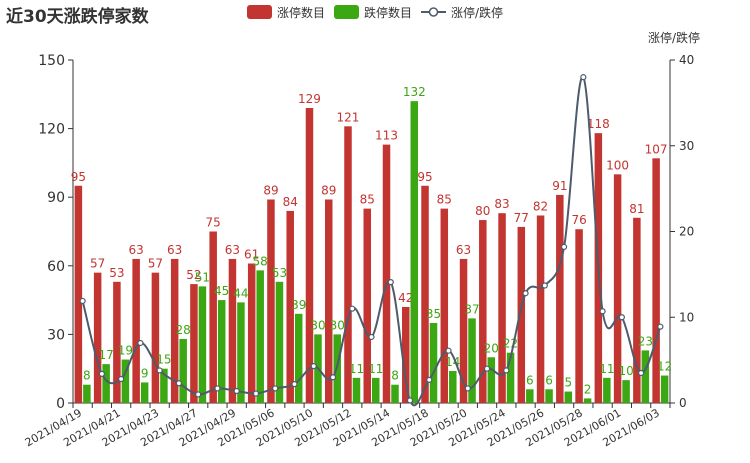  I want to click on legend-label-limit-down: 跌停数目, so click(388, 13).